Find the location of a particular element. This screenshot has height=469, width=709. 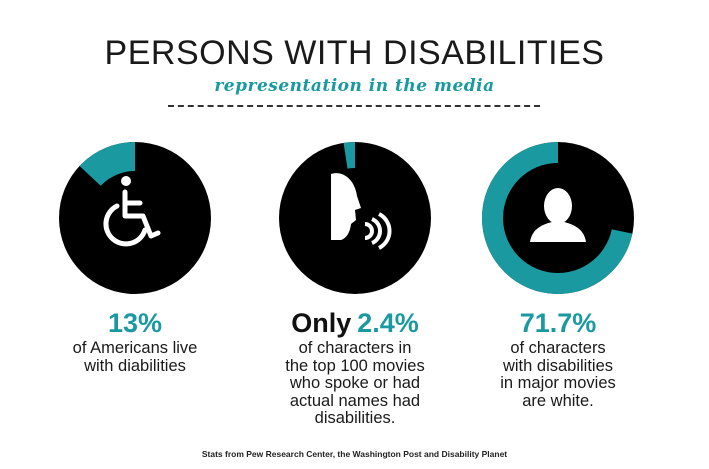

wheelchair-icon is located at coordinates (132, 211).